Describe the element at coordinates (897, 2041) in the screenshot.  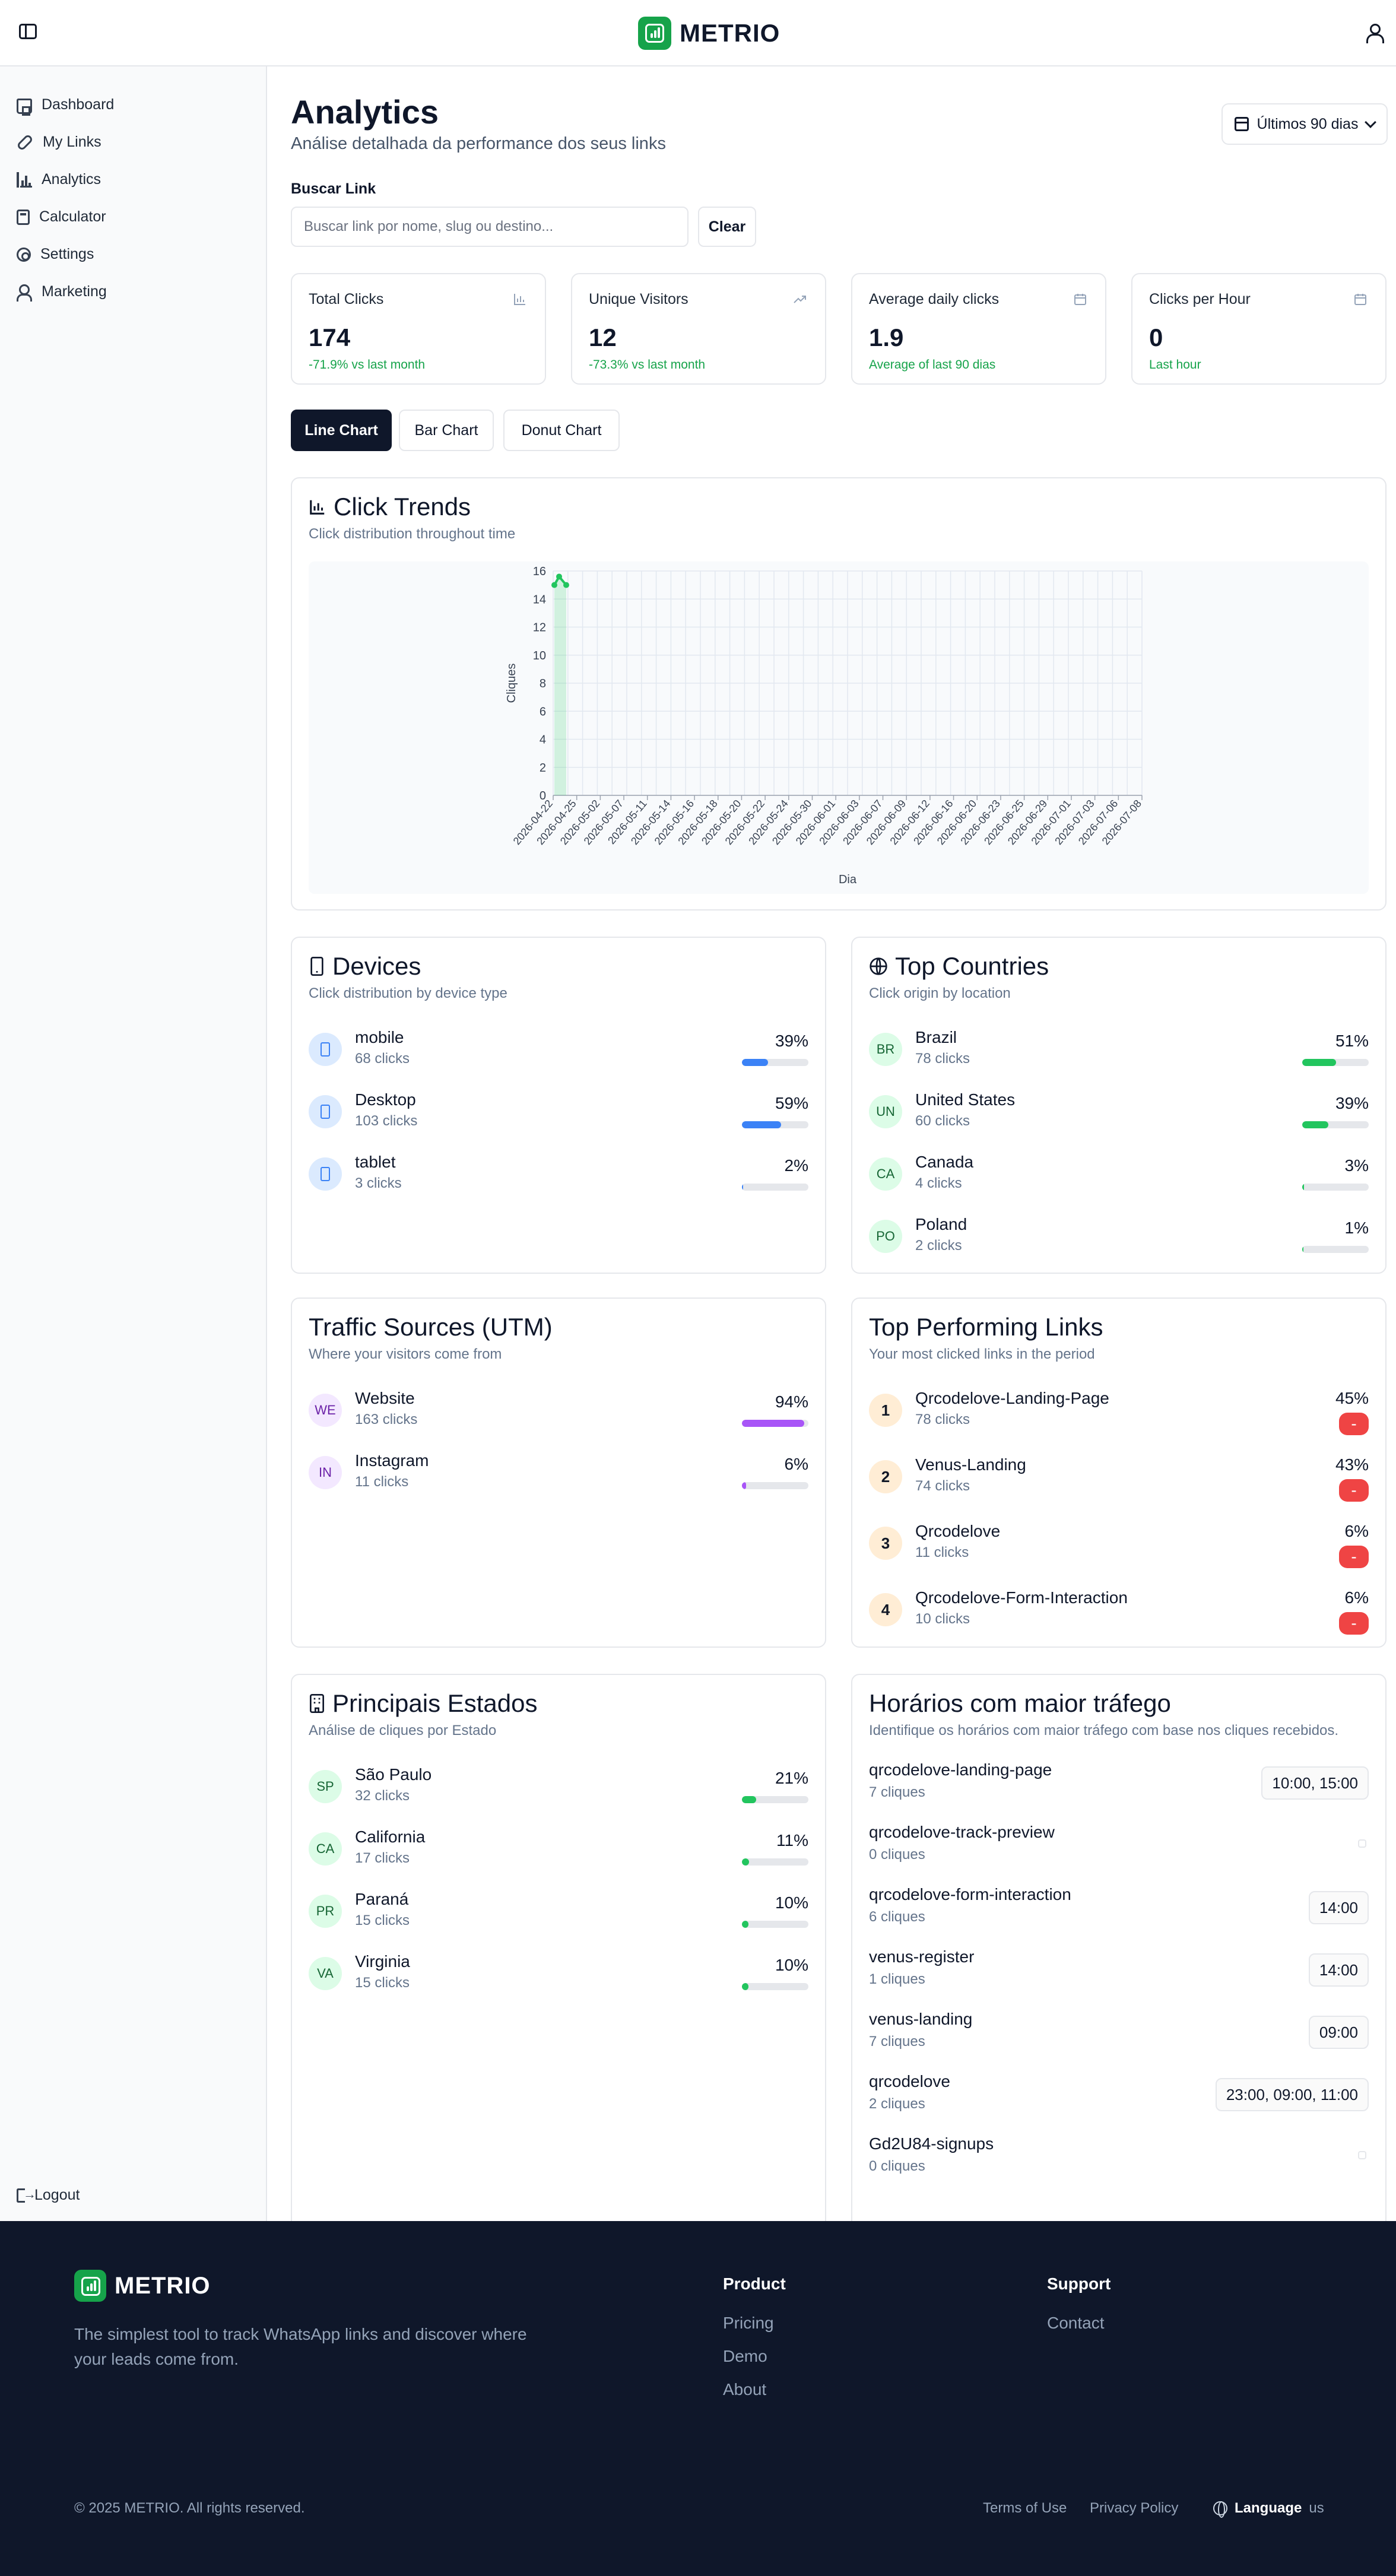
I see `hour-clicks: 7 cliques` at that location.